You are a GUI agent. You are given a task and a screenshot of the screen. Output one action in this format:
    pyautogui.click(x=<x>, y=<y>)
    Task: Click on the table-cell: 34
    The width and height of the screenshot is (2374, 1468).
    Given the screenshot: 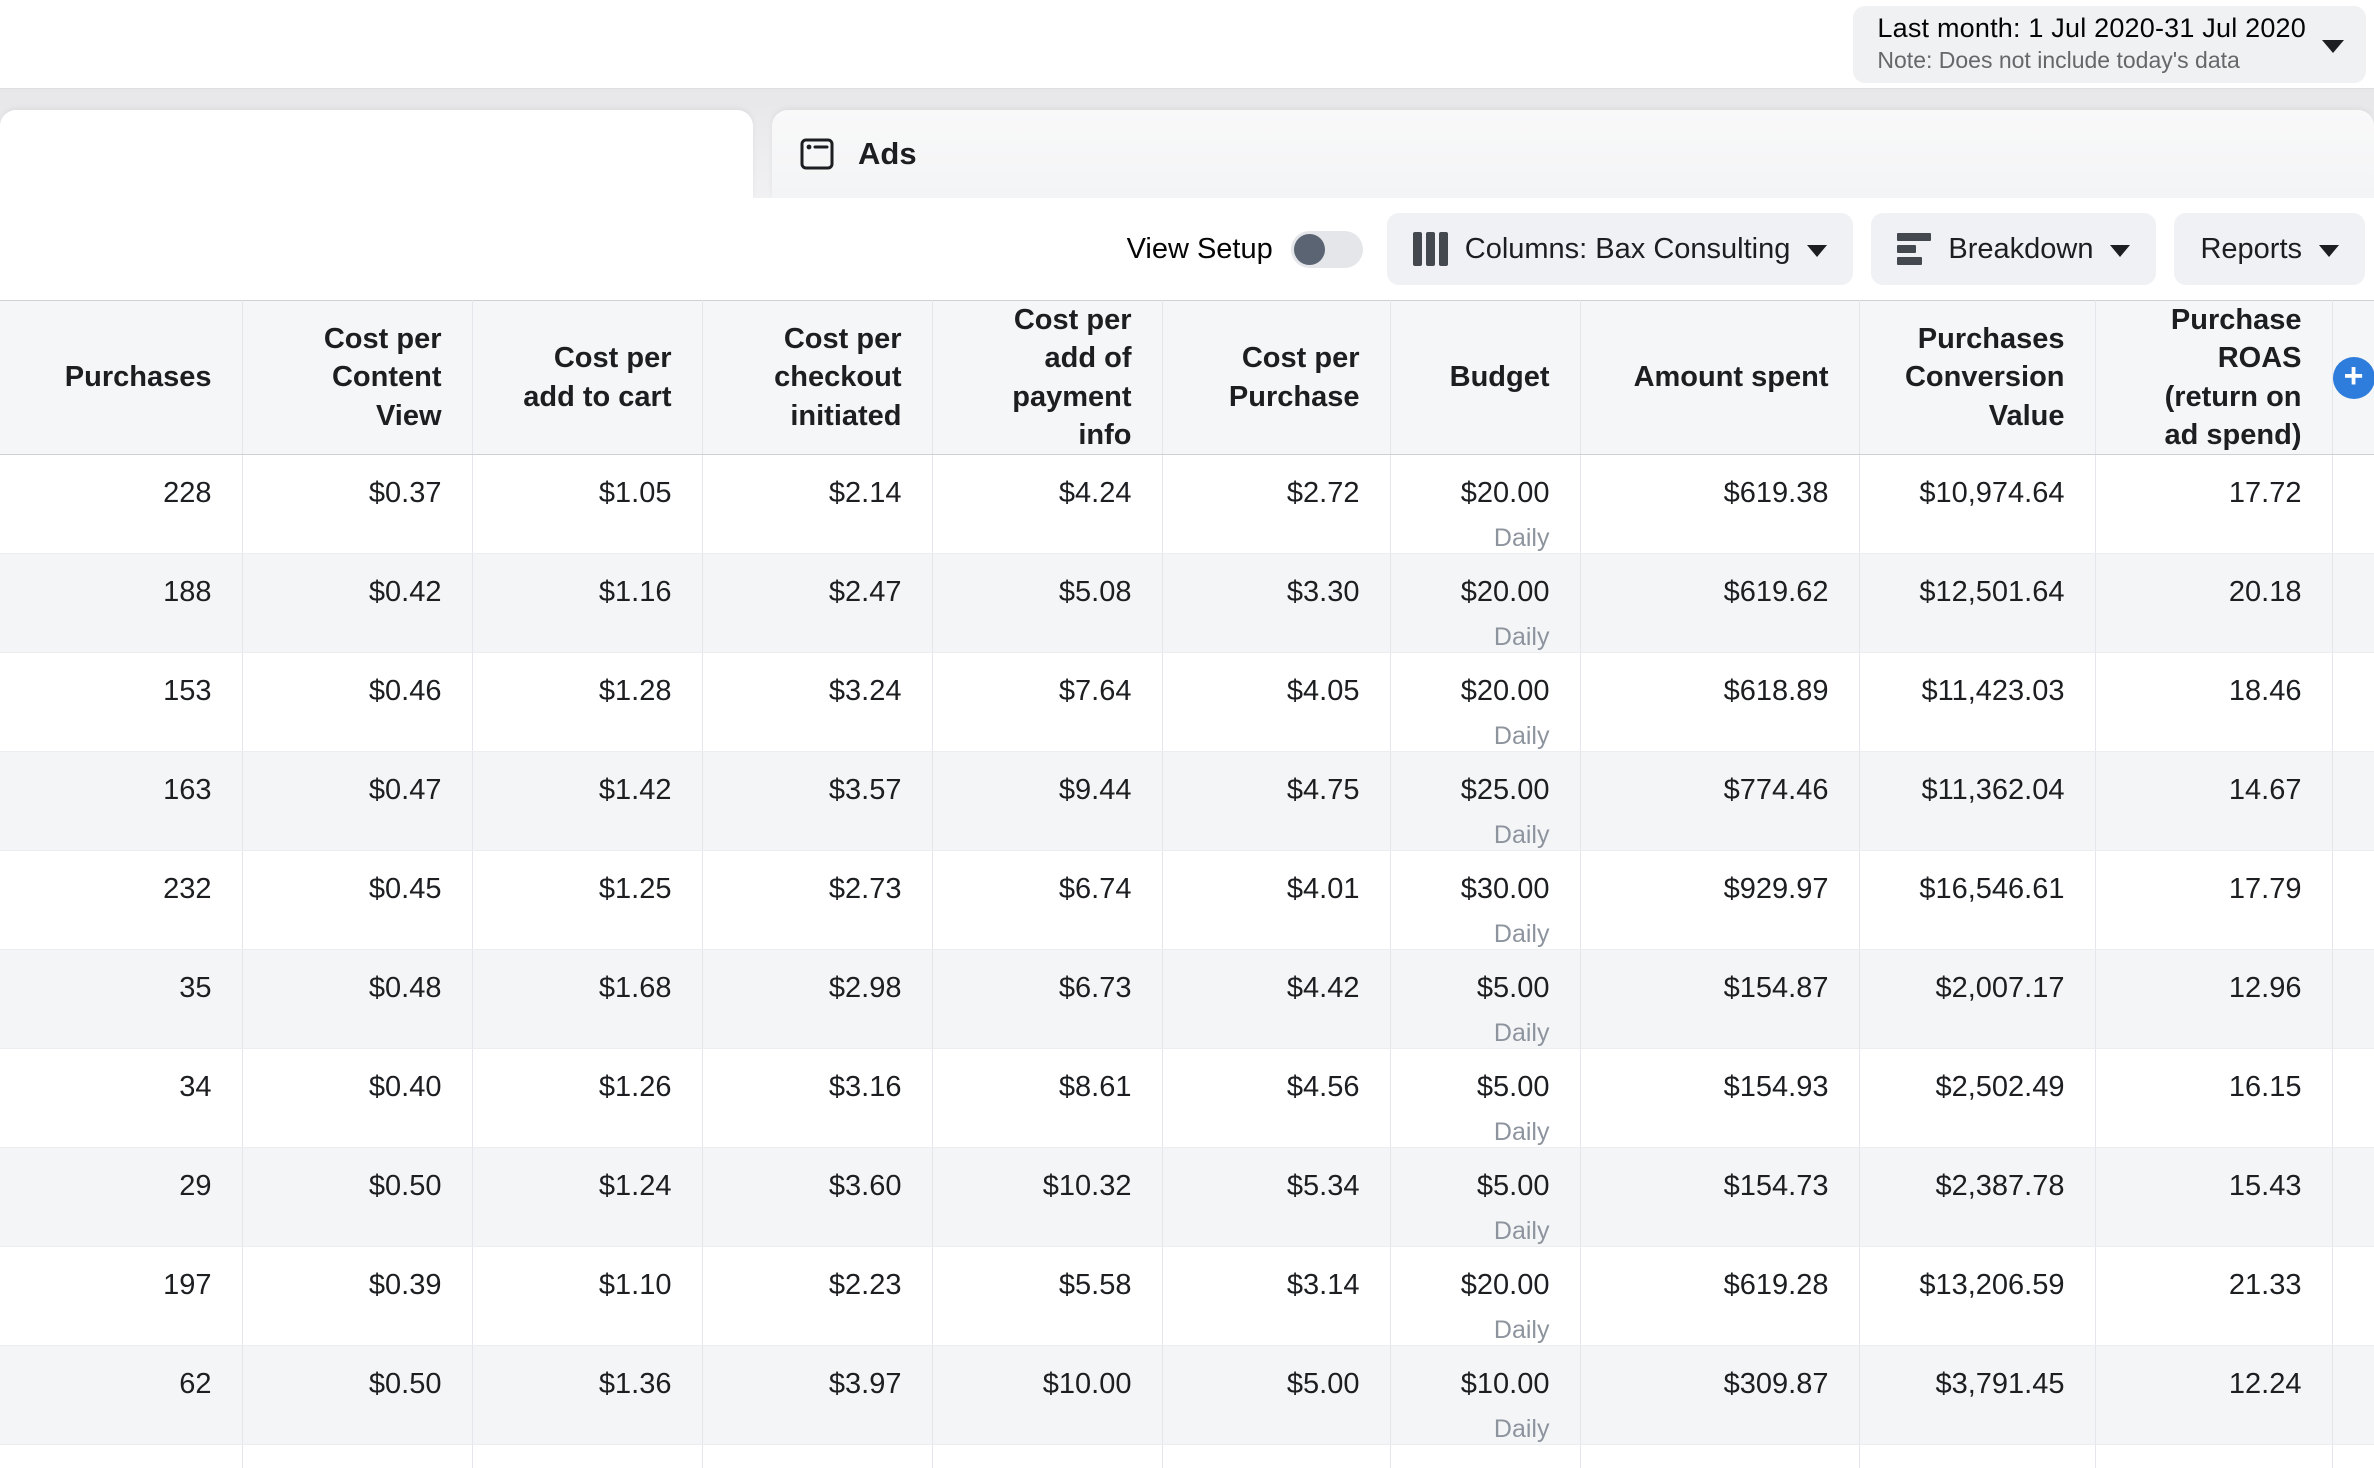 What is the action you would take?
    pyautogui.click(x=121, y=1098)
    